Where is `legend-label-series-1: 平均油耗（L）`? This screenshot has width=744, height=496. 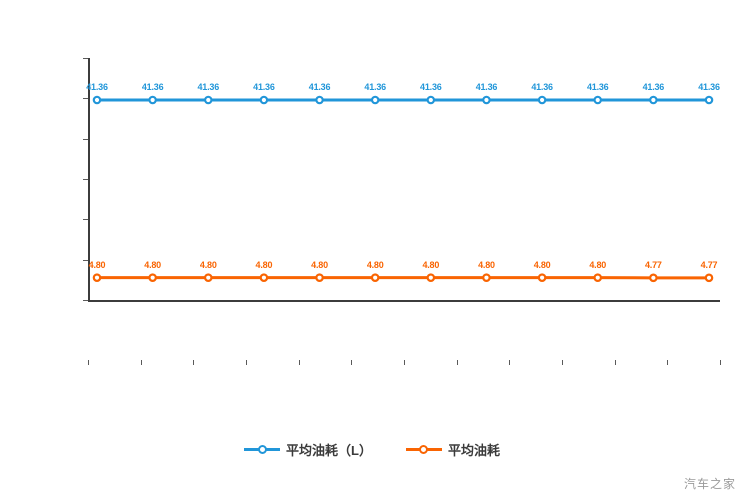 legend-label-series-1: 平均油耗（L） is located at coordinates (329, 450).